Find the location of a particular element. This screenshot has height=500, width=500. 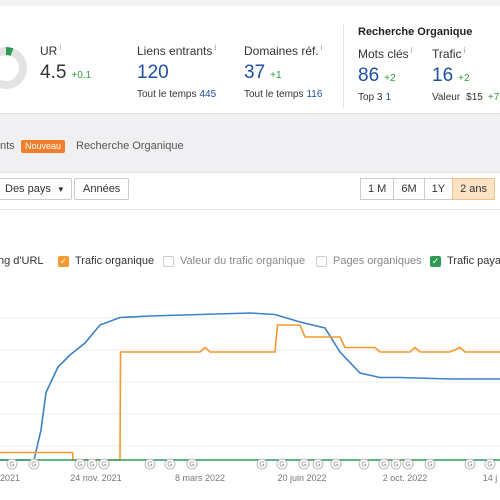

traffic-metric: Trafic i 16 +2 Valeur $15 +7 is located at coordinates (465, 74).